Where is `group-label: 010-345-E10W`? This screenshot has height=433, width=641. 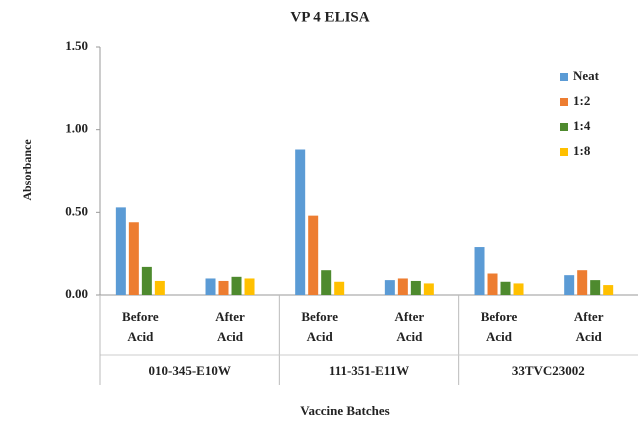
group-label: 010-345-E10W is located at coordinates (189, 370).